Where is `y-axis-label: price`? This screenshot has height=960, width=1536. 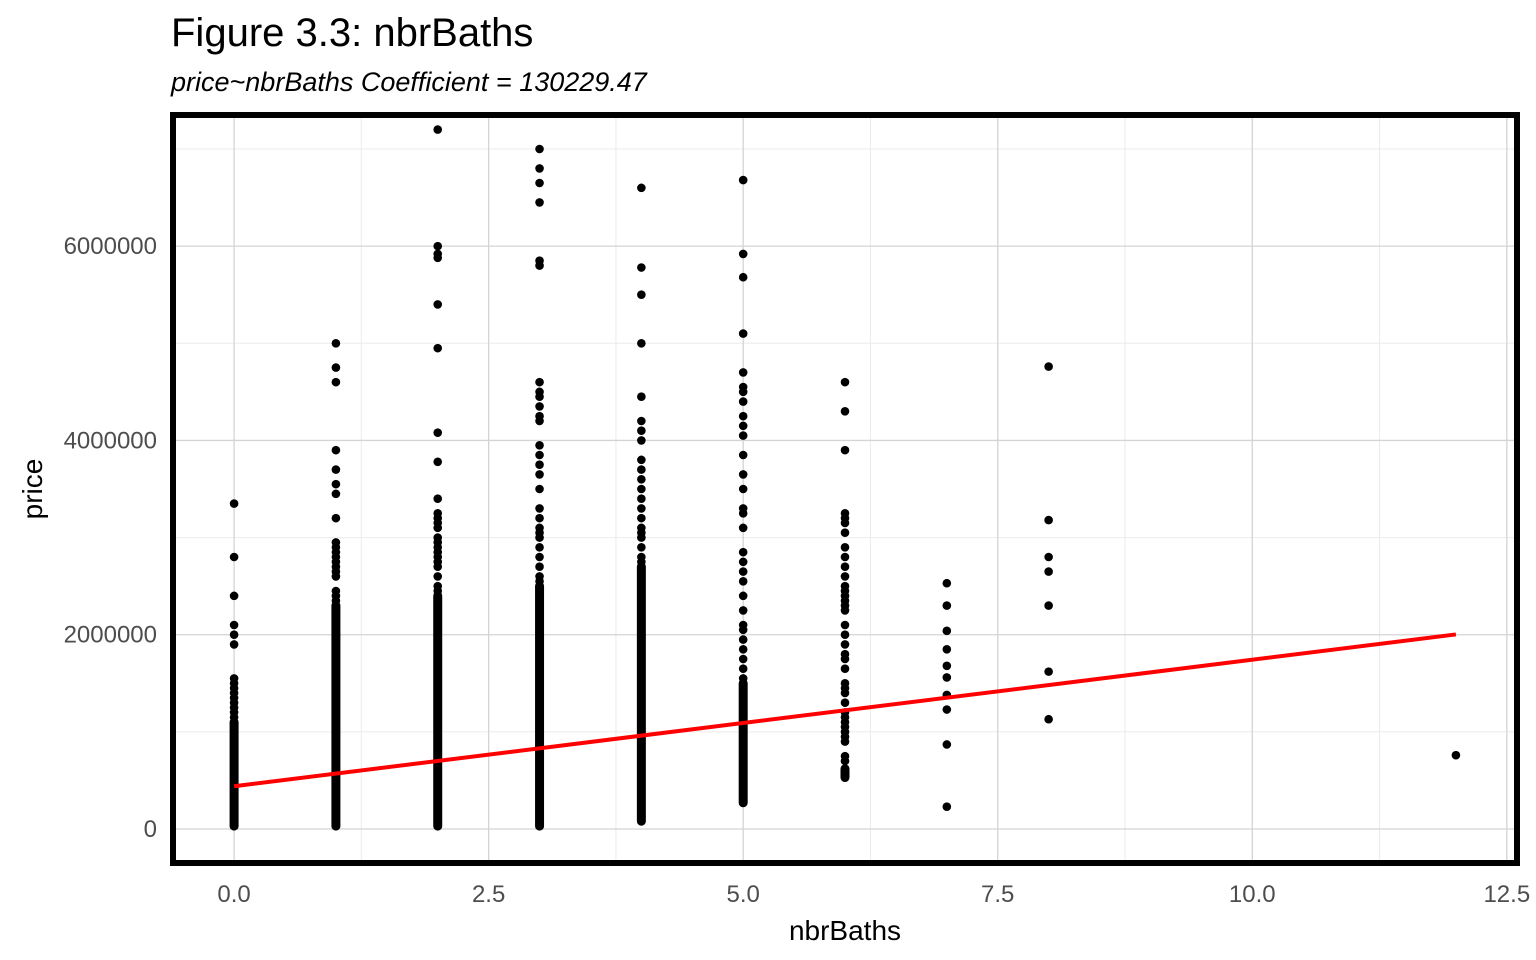 y-axis-label: price is located at coordinates (32, 489).